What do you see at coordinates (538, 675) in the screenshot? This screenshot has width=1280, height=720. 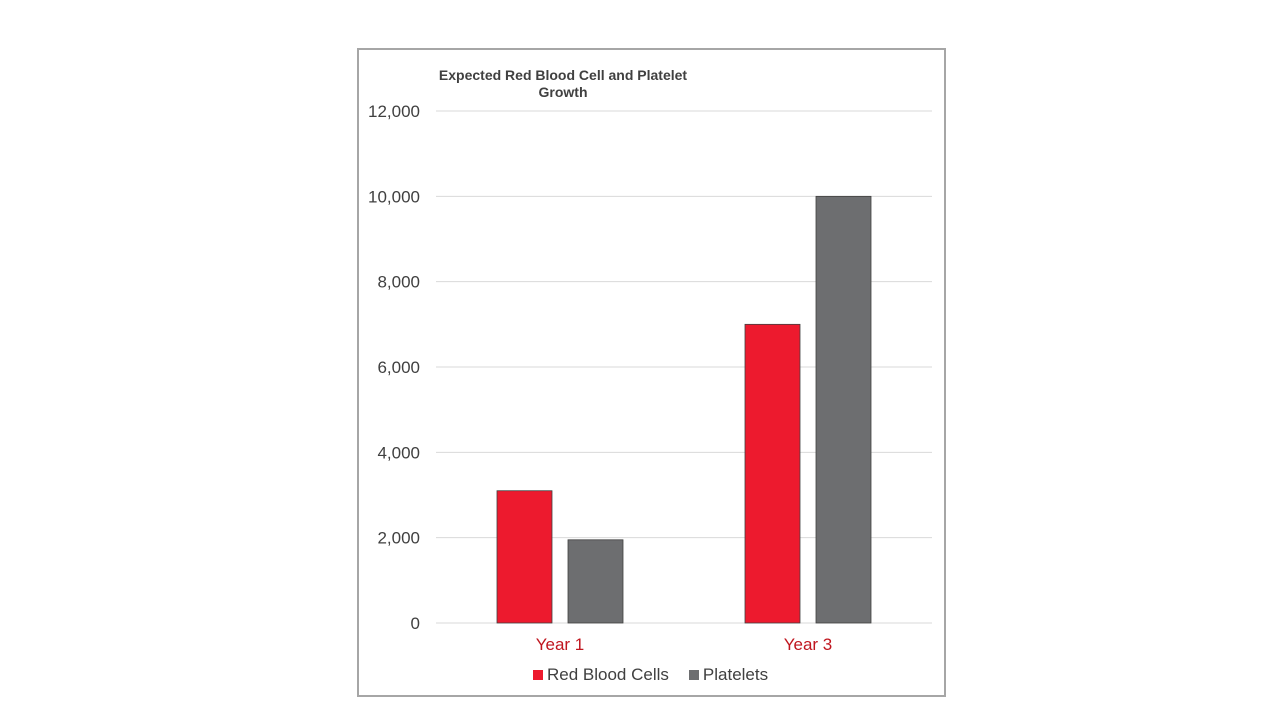 I see `legend-swatch-red-blood-cells` at bounding box center [538, 675].